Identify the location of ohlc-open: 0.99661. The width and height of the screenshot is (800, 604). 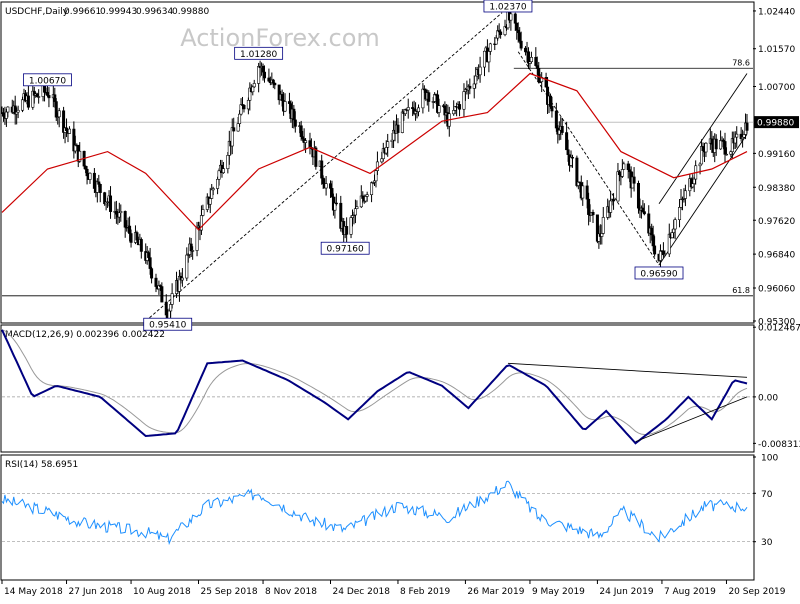
(82, 12).